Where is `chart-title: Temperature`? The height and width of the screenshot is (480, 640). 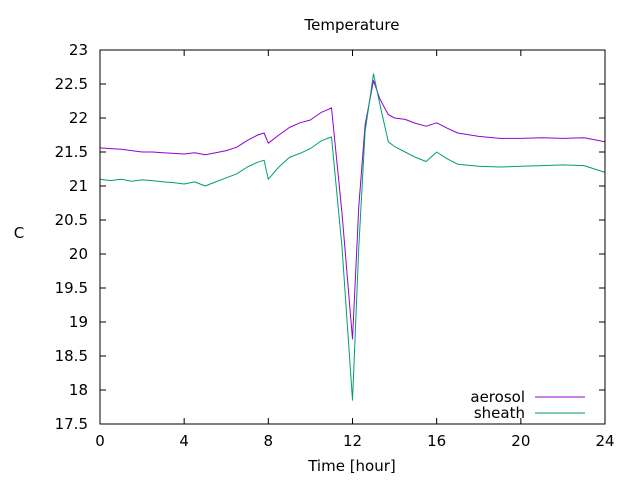 chart-title: Temperature is located at coordinates (351, 25).